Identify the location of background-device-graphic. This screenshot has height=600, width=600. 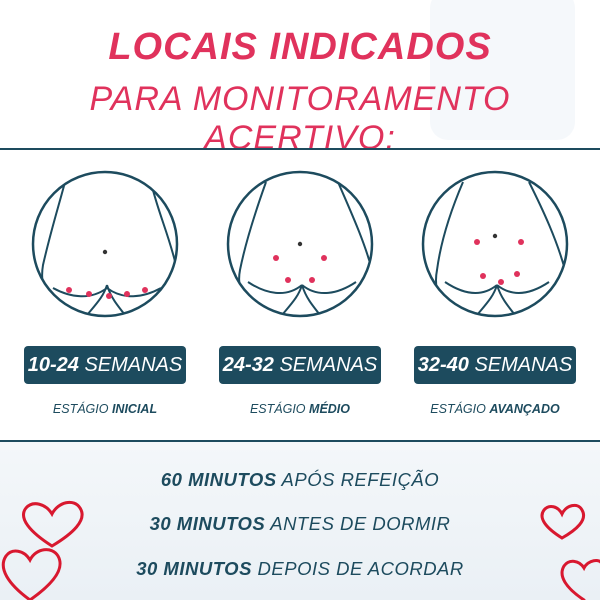
(502, 70).